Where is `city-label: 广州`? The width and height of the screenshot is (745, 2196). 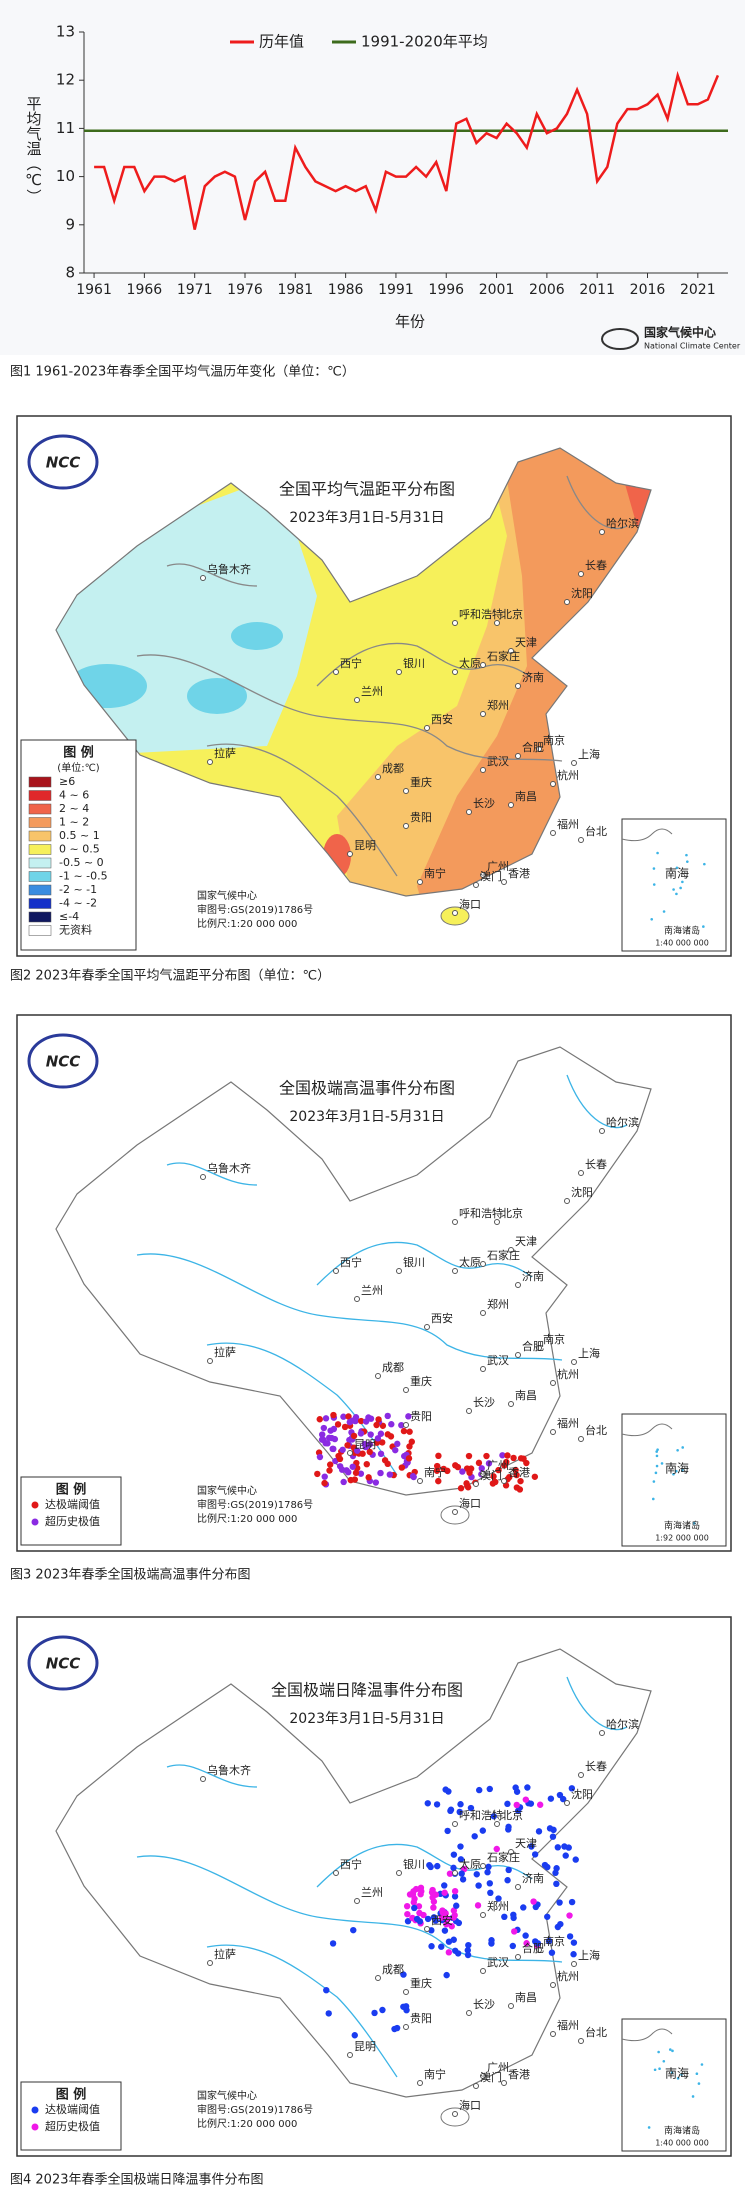
city-label: 广州 is located at coordinates (498, 866).